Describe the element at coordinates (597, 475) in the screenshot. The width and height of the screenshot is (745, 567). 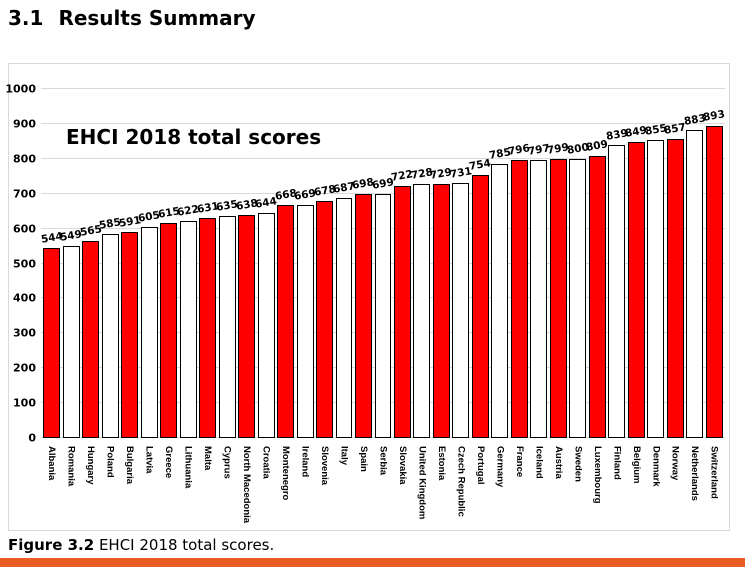
I see `x-axis-tick-label: Luxembourg` at that location.